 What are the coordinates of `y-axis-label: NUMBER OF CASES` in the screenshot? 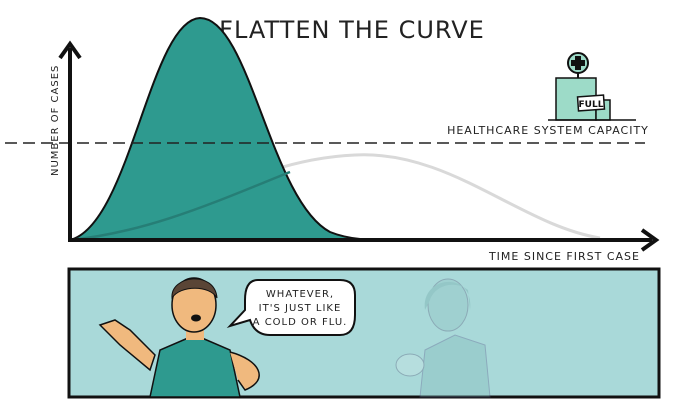 It's located at (55, 120).